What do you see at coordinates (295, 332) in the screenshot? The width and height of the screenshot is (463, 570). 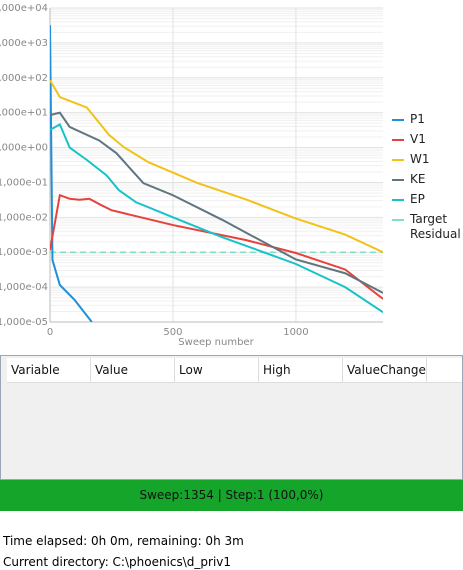 I see `x-tick-label: 1000` at bounding box center [295, 332].